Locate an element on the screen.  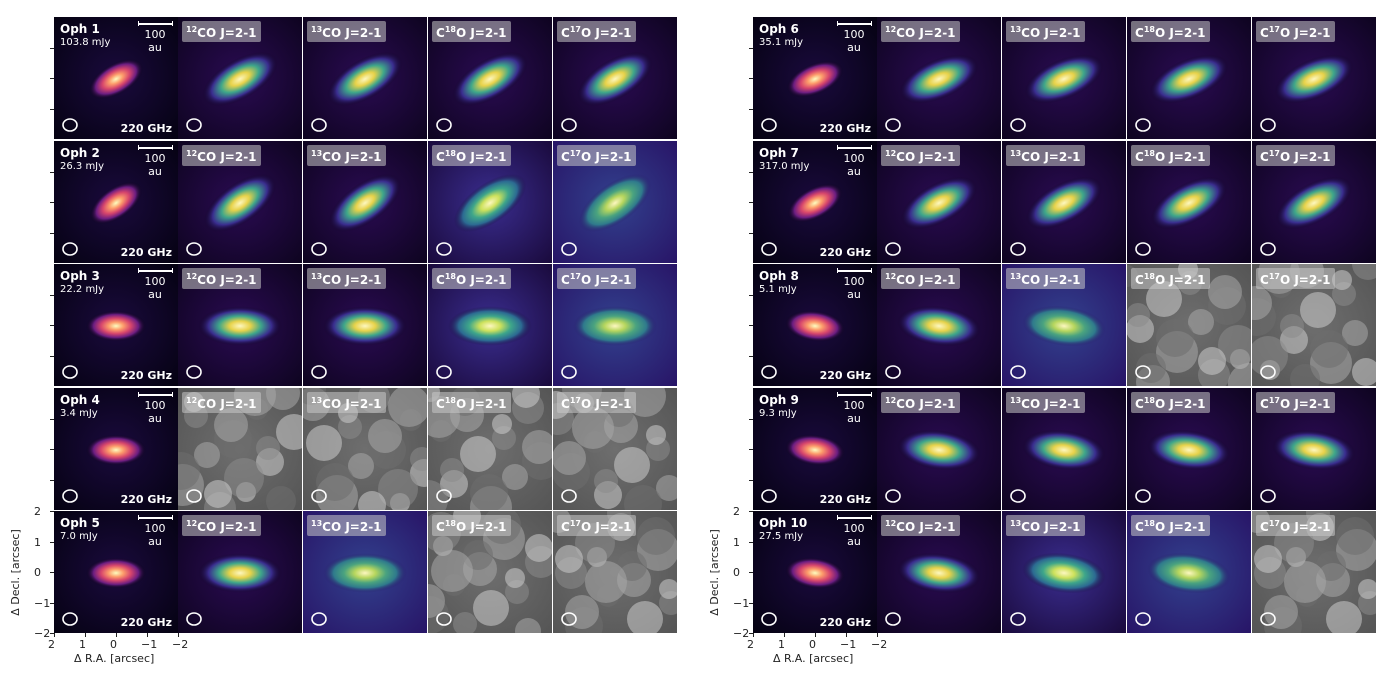
continuum-map: Oph 9 9.3 mJy 100 au 220 GHz is located at coordinates (815, 449).